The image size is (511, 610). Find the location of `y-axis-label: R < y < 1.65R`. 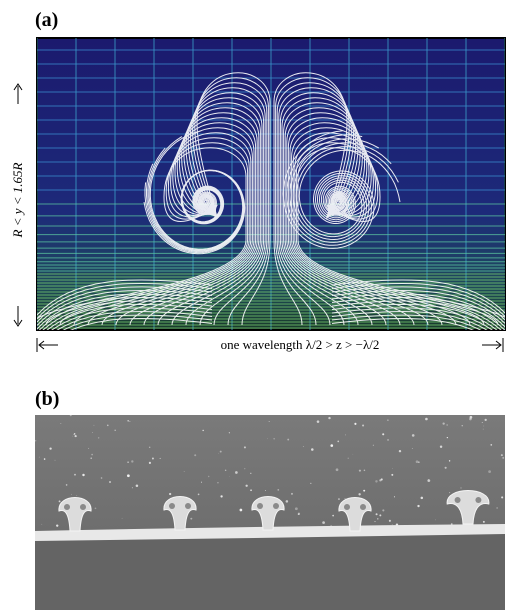

y-axis-label: R < y < 1.65R is located at coordinates (17, 200).